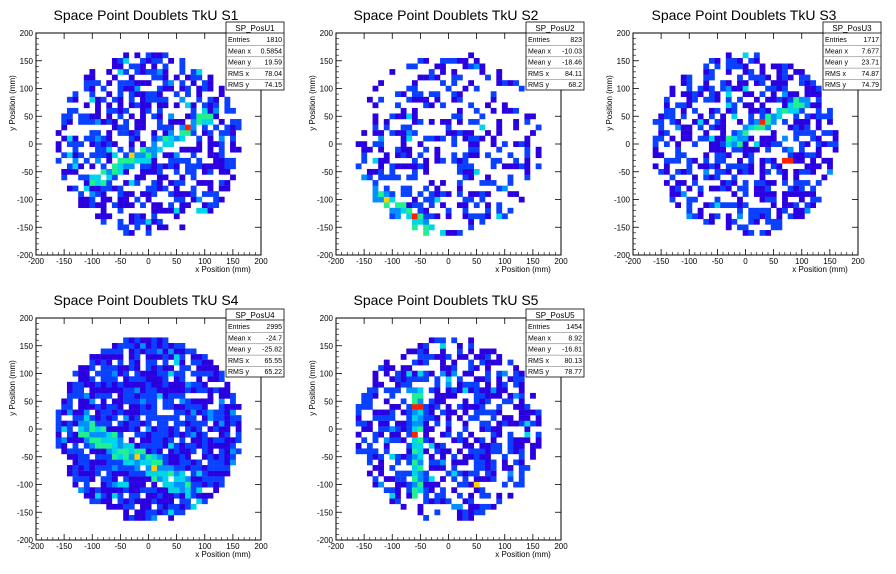  I want to click on y-tick-label: -150, so click(622, 227).